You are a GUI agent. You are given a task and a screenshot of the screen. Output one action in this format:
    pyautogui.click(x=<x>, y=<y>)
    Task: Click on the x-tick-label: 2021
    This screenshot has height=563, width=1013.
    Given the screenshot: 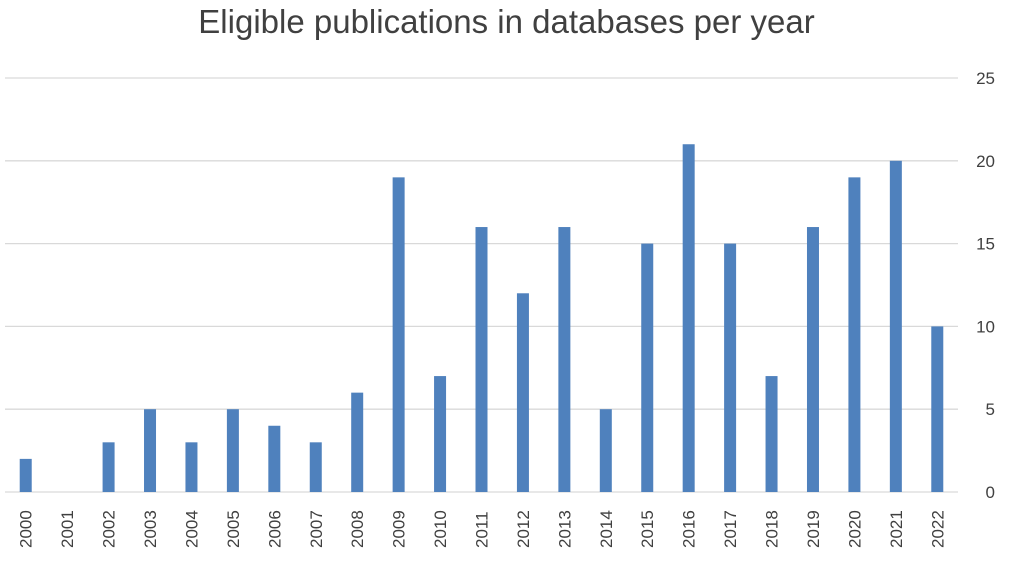 What is the action you would take?
    pyautogui.click(x=896, y=529)
    